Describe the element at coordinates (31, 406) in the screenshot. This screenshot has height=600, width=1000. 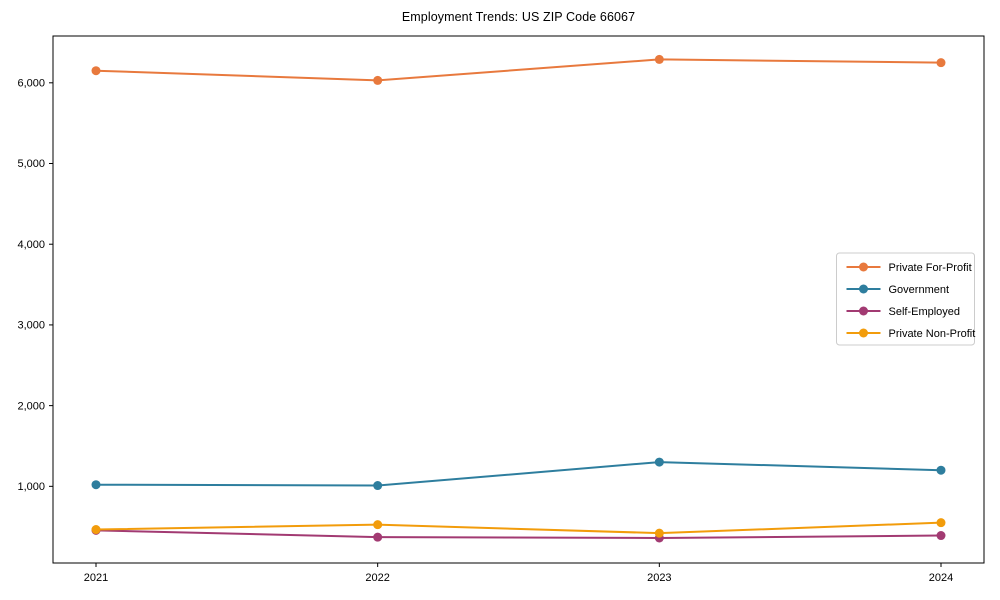
I see `y-tick-label: 2,000` at that location.